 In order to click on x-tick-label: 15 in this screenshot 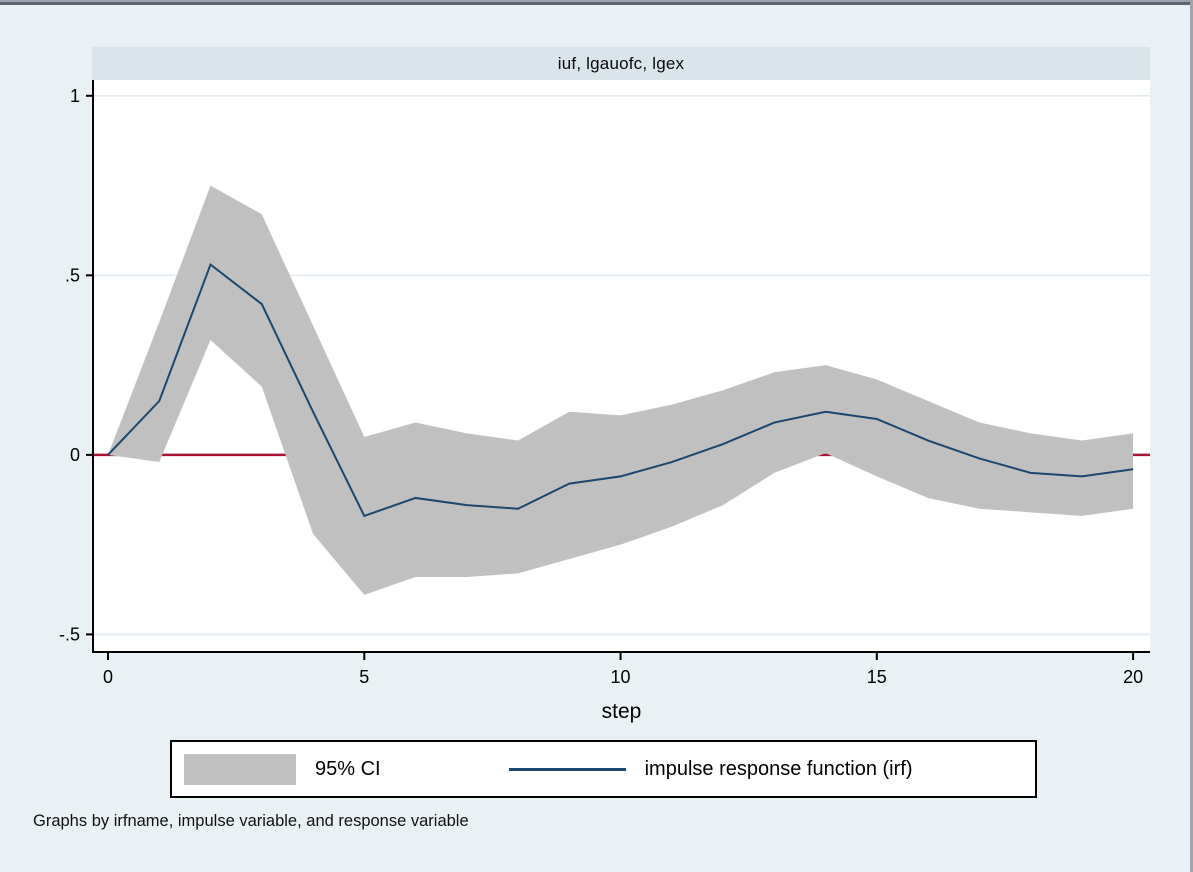, I will do `click(877, 677)`.